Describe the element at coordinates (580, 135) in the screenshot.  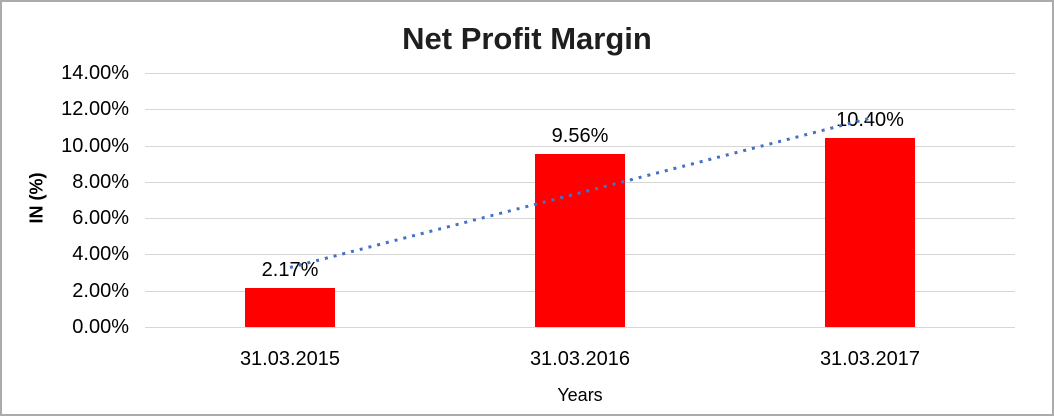
I see `bar-data-label: 9.56%` at that location.